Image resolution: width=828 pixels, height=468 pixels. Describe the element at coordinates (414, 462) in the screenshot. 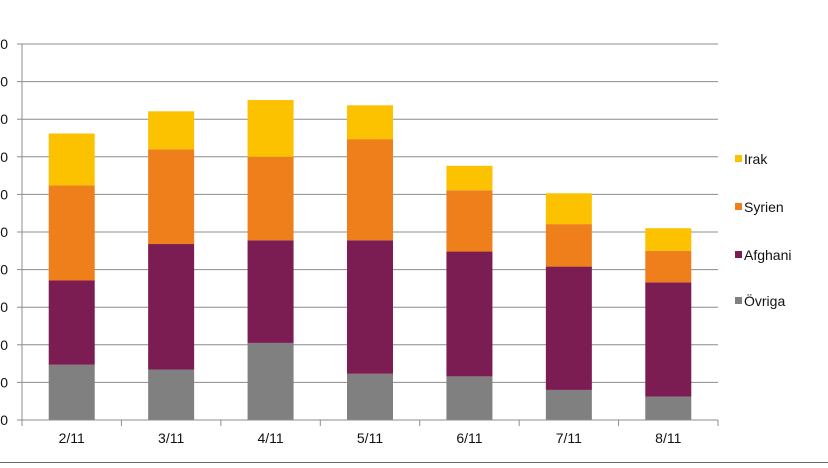

I see `bottom-divider` at that location.